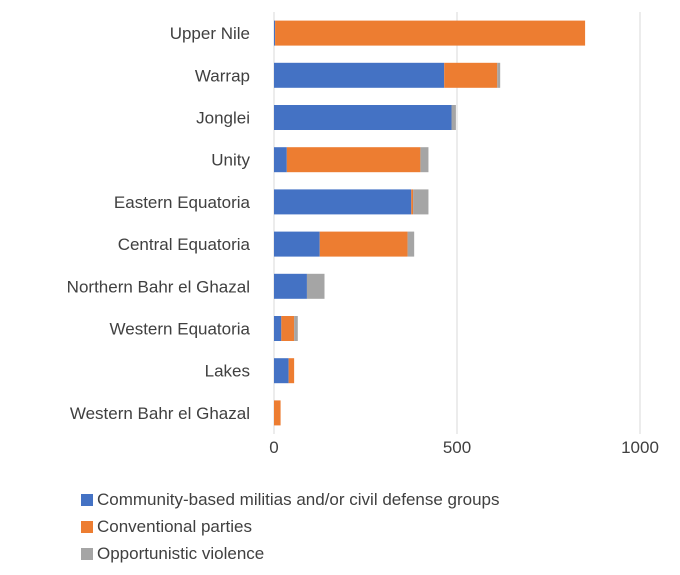  What do you see at coordinates (210, 33) in the screenshot?
I see `category-label-upper-nile: Upper Nile` at bounding box center [210, 33].